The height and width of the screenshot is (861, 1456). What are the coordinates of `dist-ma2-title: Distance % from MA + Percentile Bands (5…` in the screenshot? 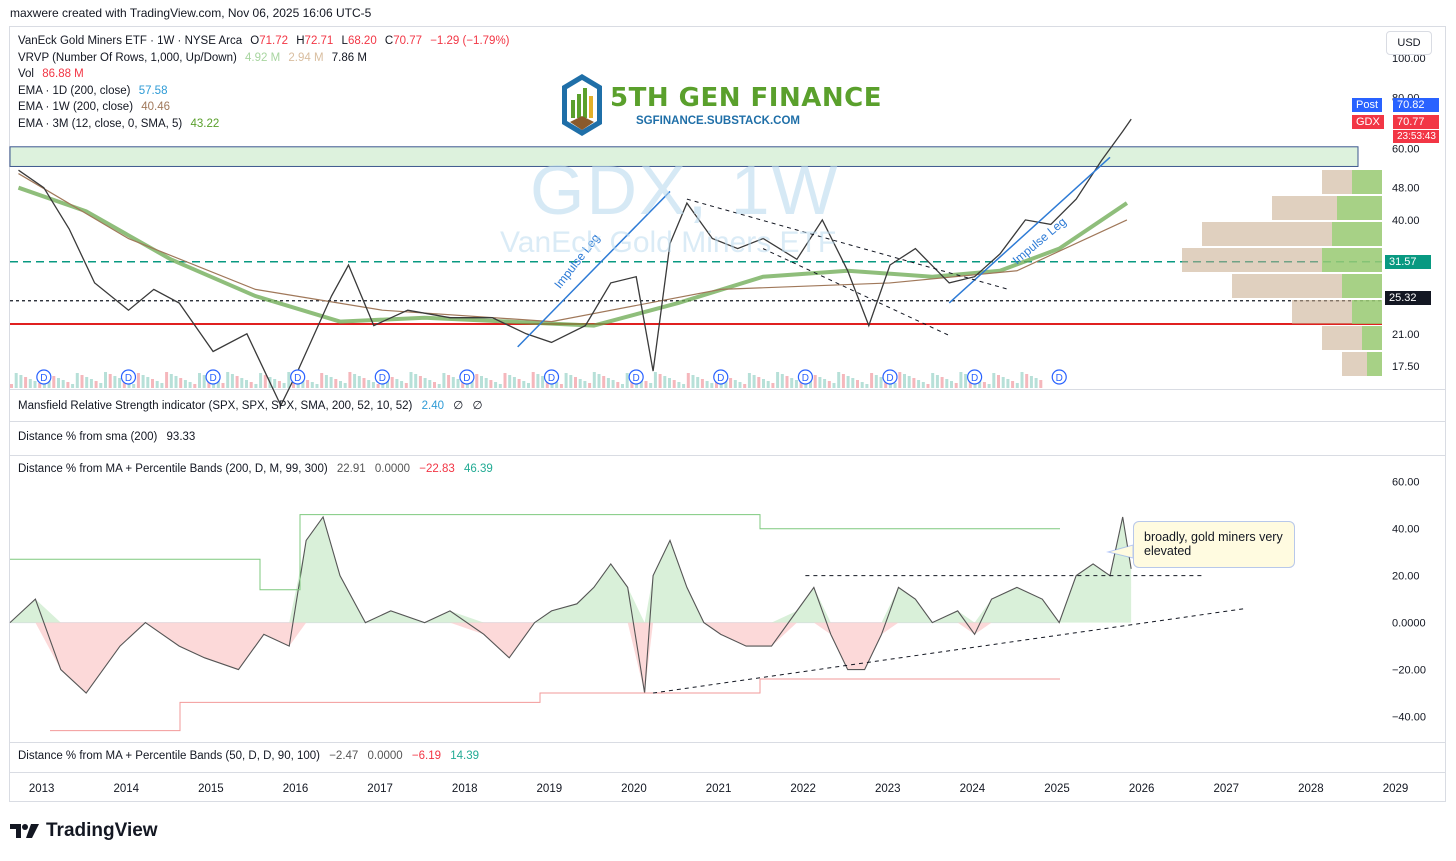 It's located at (169, 756).